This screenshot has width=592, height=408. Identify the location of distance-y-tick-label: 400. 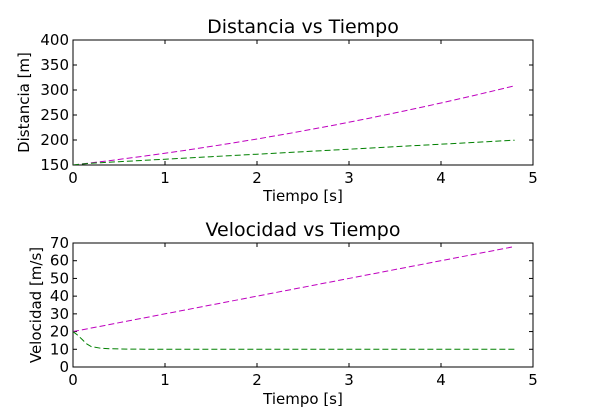
(54, 40).